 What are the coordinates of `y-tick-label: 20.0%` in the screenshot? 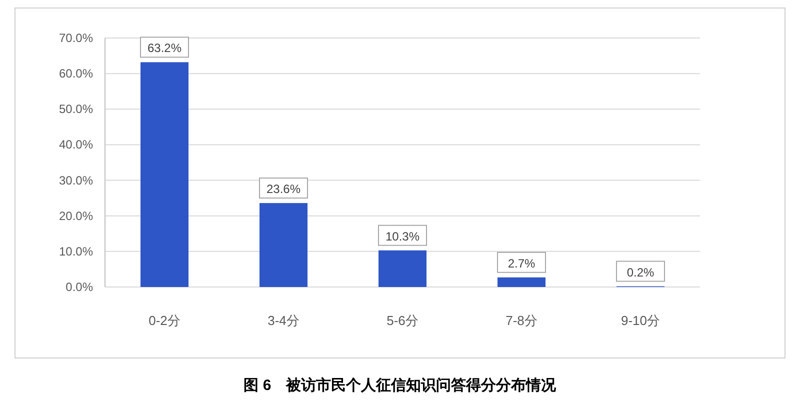 It's located at (76, 215).